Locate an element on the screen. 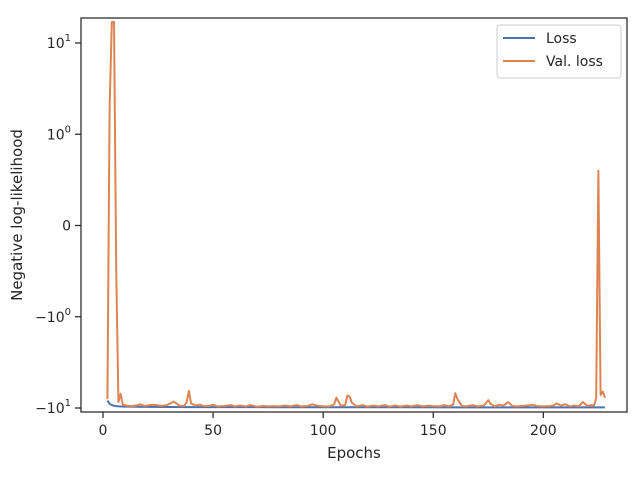 The width and height of the screenshot is (640, 484). y-tick-label: 0 is located at coordinates (66, 227).